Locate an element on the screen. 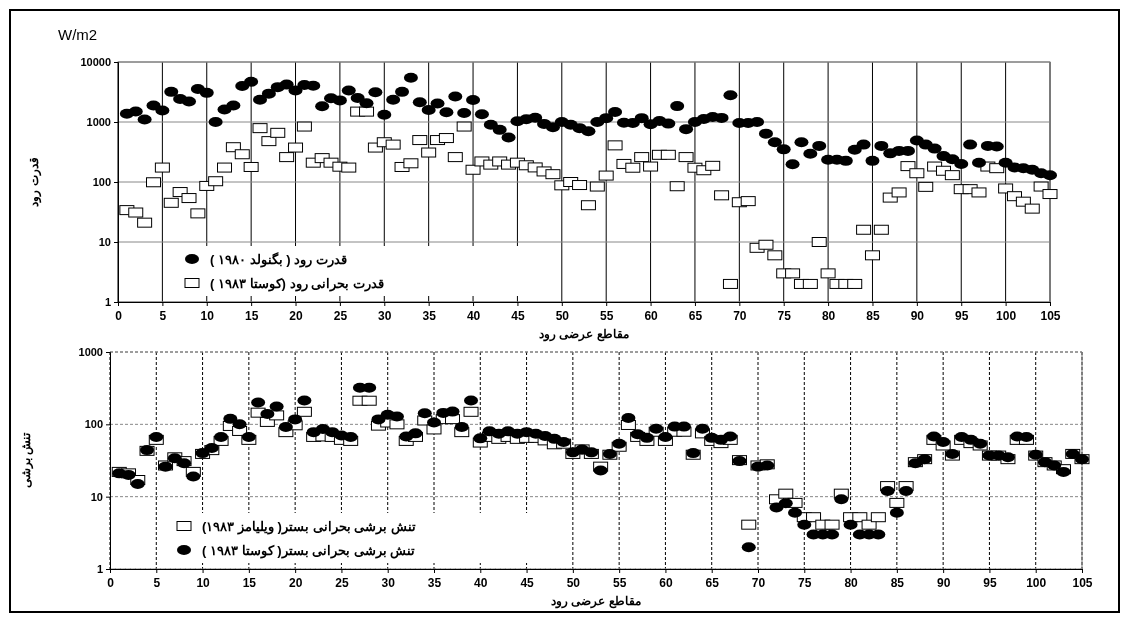 The image size is (1129, 622). legend-label: قدرت رود ( بگنولد ۱۹۸۰ ) is located at coordinates (278, 259).